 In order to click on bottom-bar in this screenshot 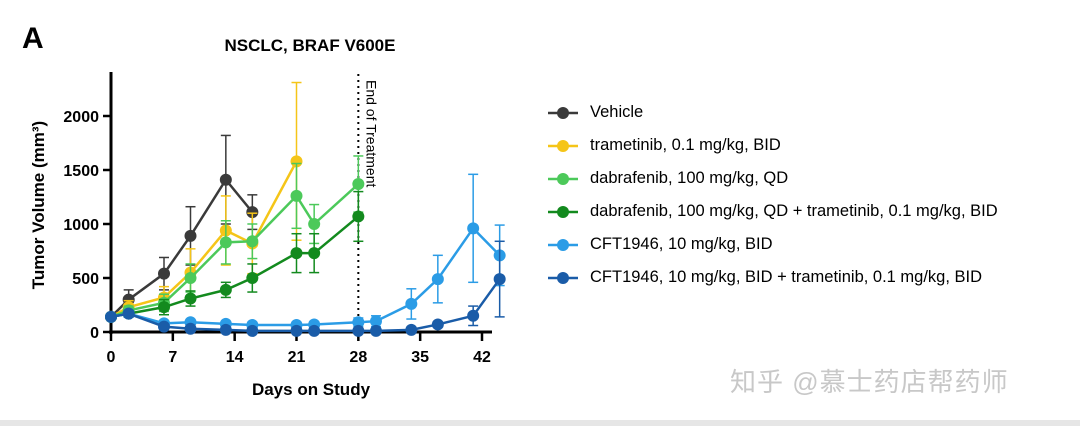, I will do `click(540, 423)`.